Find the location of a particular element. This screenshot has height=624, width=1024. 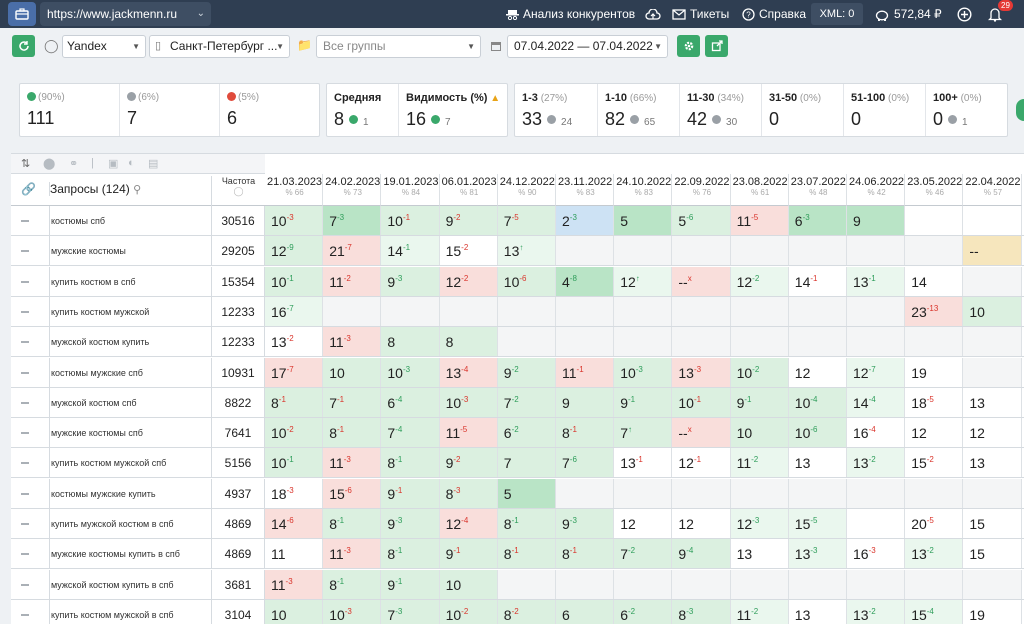

position-cell: 16-4 is located at coordinates (876, 433).